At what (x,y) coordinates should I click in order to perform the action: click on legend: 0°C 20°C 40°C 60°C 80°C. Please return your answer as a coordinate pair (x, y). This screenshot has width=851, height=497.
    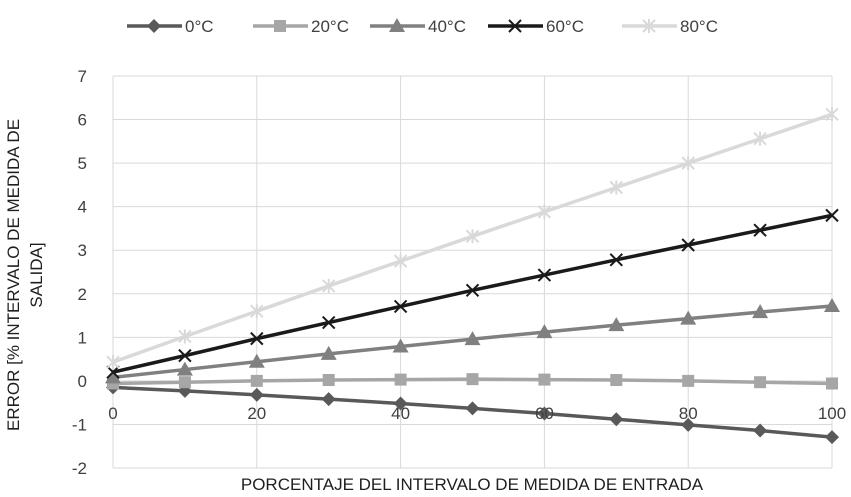
    Looking at the image, I should click on (422, 26).